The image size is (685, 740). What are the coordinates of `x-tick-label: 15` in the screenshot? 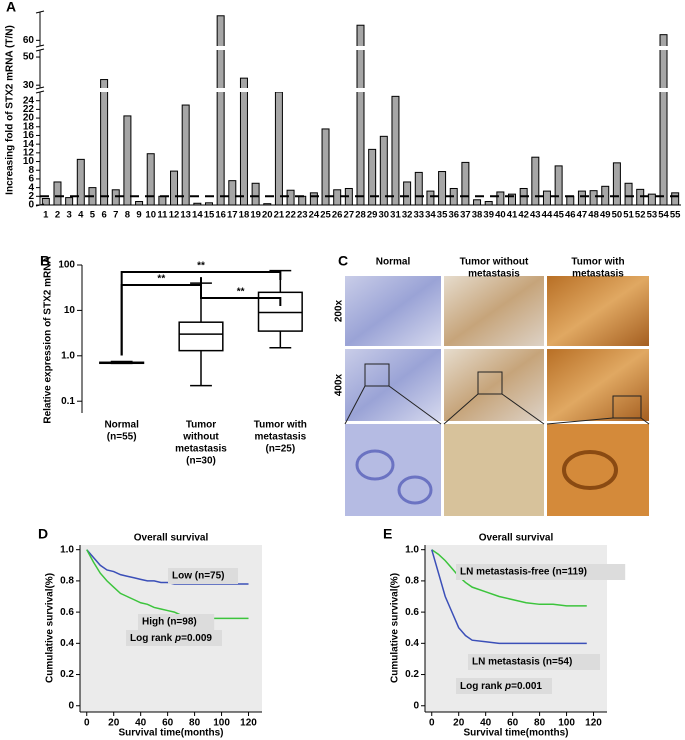 It's located at (209, 215).